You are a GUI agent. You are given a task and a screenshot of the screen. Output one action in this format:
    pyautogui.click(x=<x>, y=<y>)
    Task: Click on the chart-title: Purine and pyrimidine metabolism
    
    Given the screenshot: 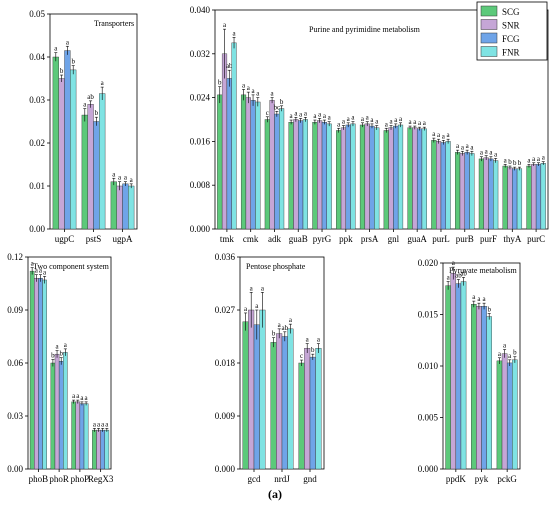 What is the action you would take?
    pyautogui.click(x=365, y=29)
    